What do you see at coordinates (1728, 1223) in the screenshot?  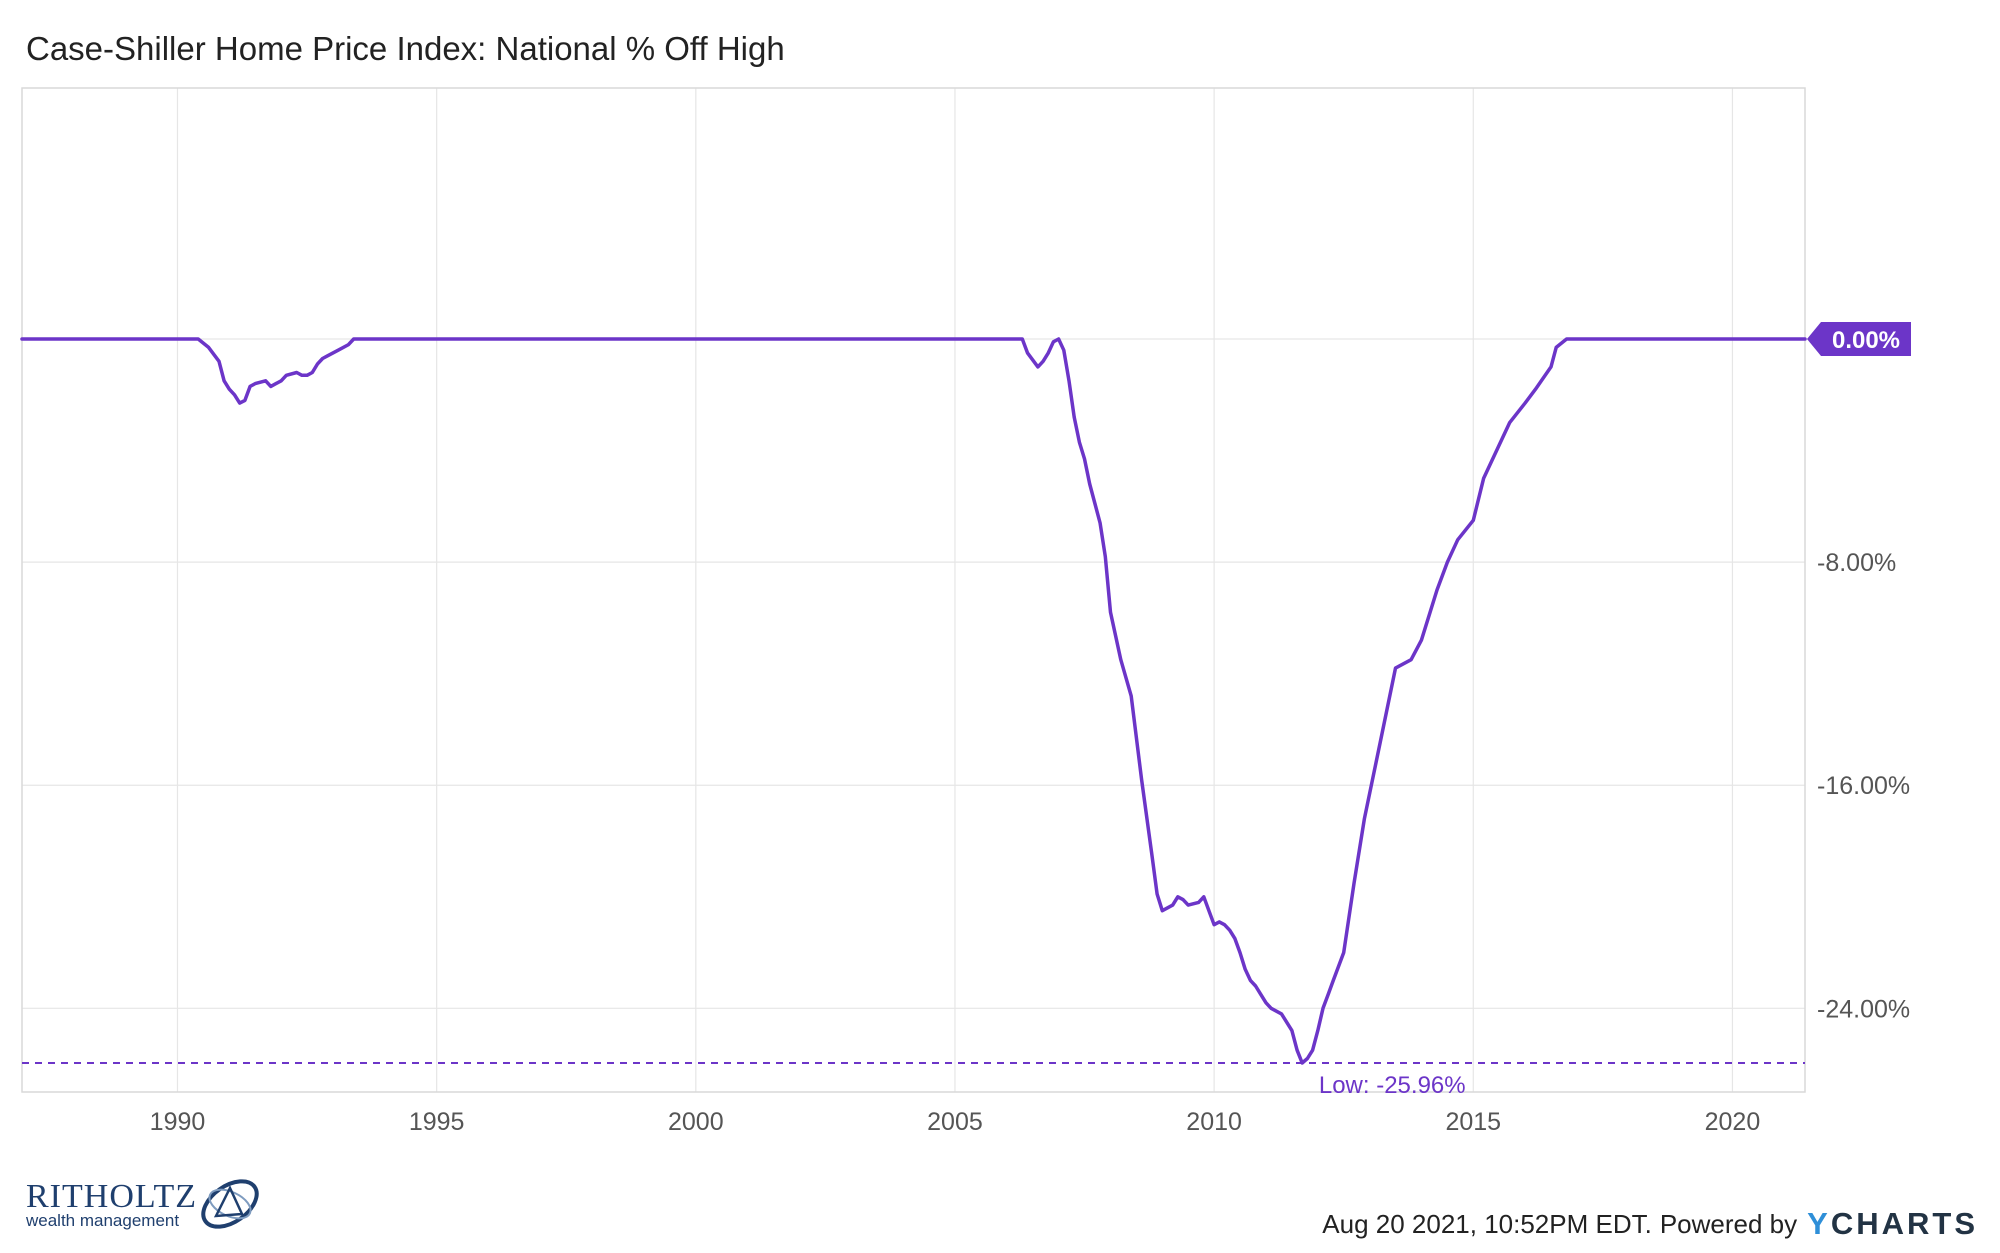 I see `powered-by: Powered by` at bounding box center [1728, 1223].